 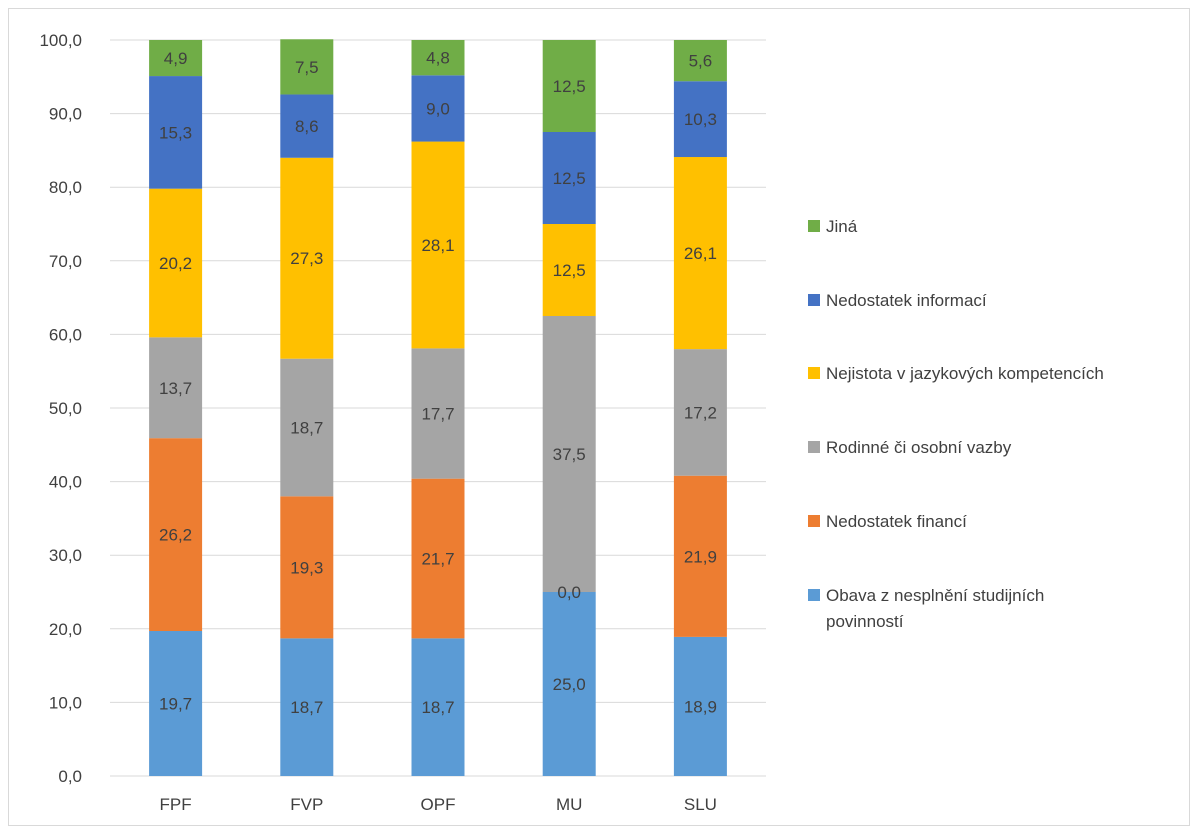 What do you see at coordinates (569, 804) in the screenshot?
I see `x-tick-label: MU` at bounding box center [569, 804].